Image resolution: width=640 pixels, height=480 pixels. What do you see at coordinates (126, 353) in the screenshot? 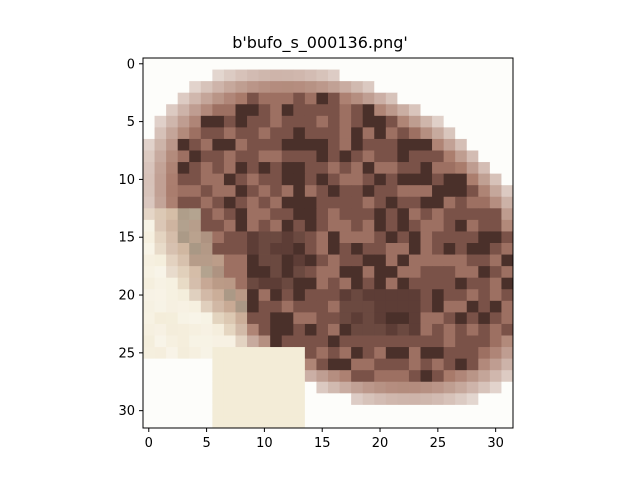
I see `y-tick-label: 25` at bounding box center [126, 353].